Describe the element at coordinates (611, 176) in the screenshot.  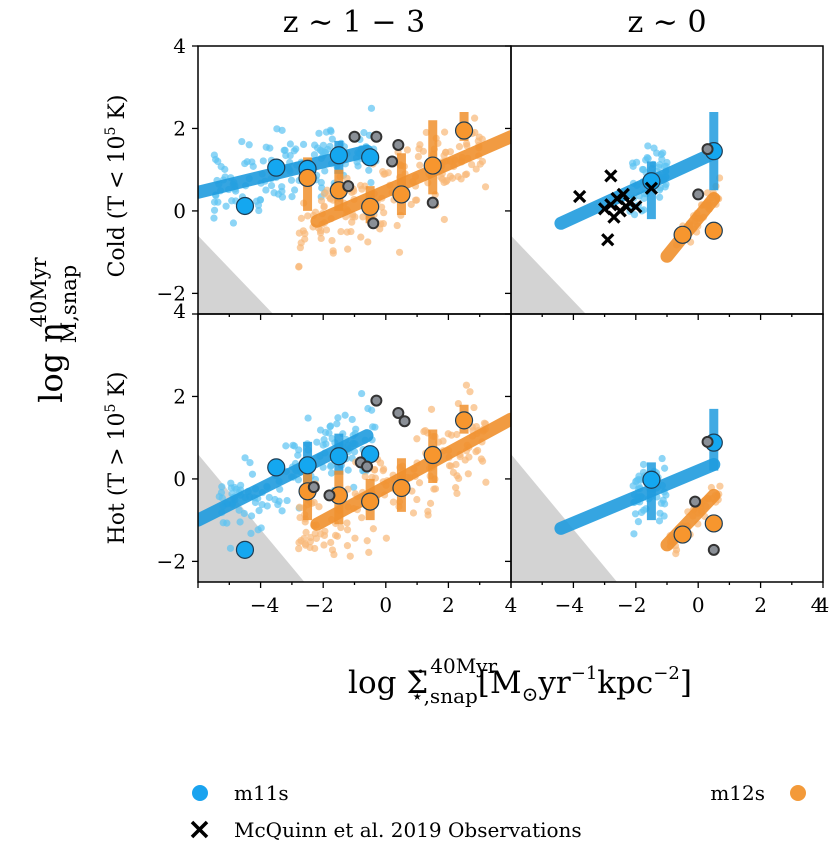
I see `observation-point` at that location.